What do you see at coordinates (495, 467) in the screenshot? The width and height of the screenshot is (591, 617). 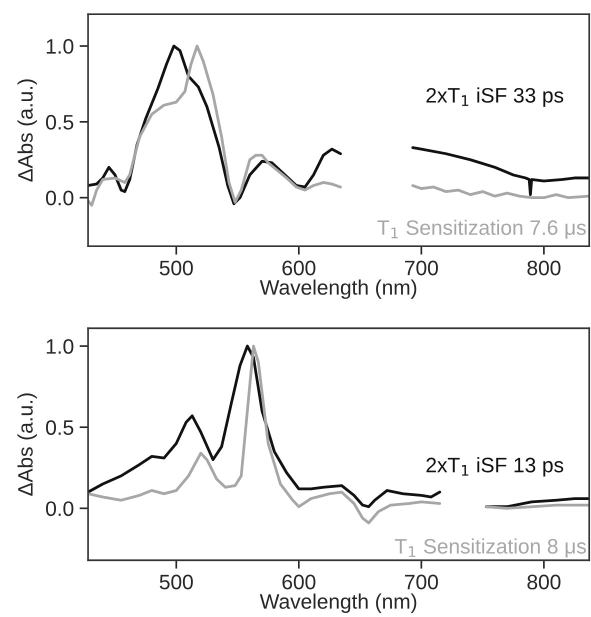 I see `series-label: 2xT$_{1}$ iSF 13 ps` at bounding box center [495, 467].